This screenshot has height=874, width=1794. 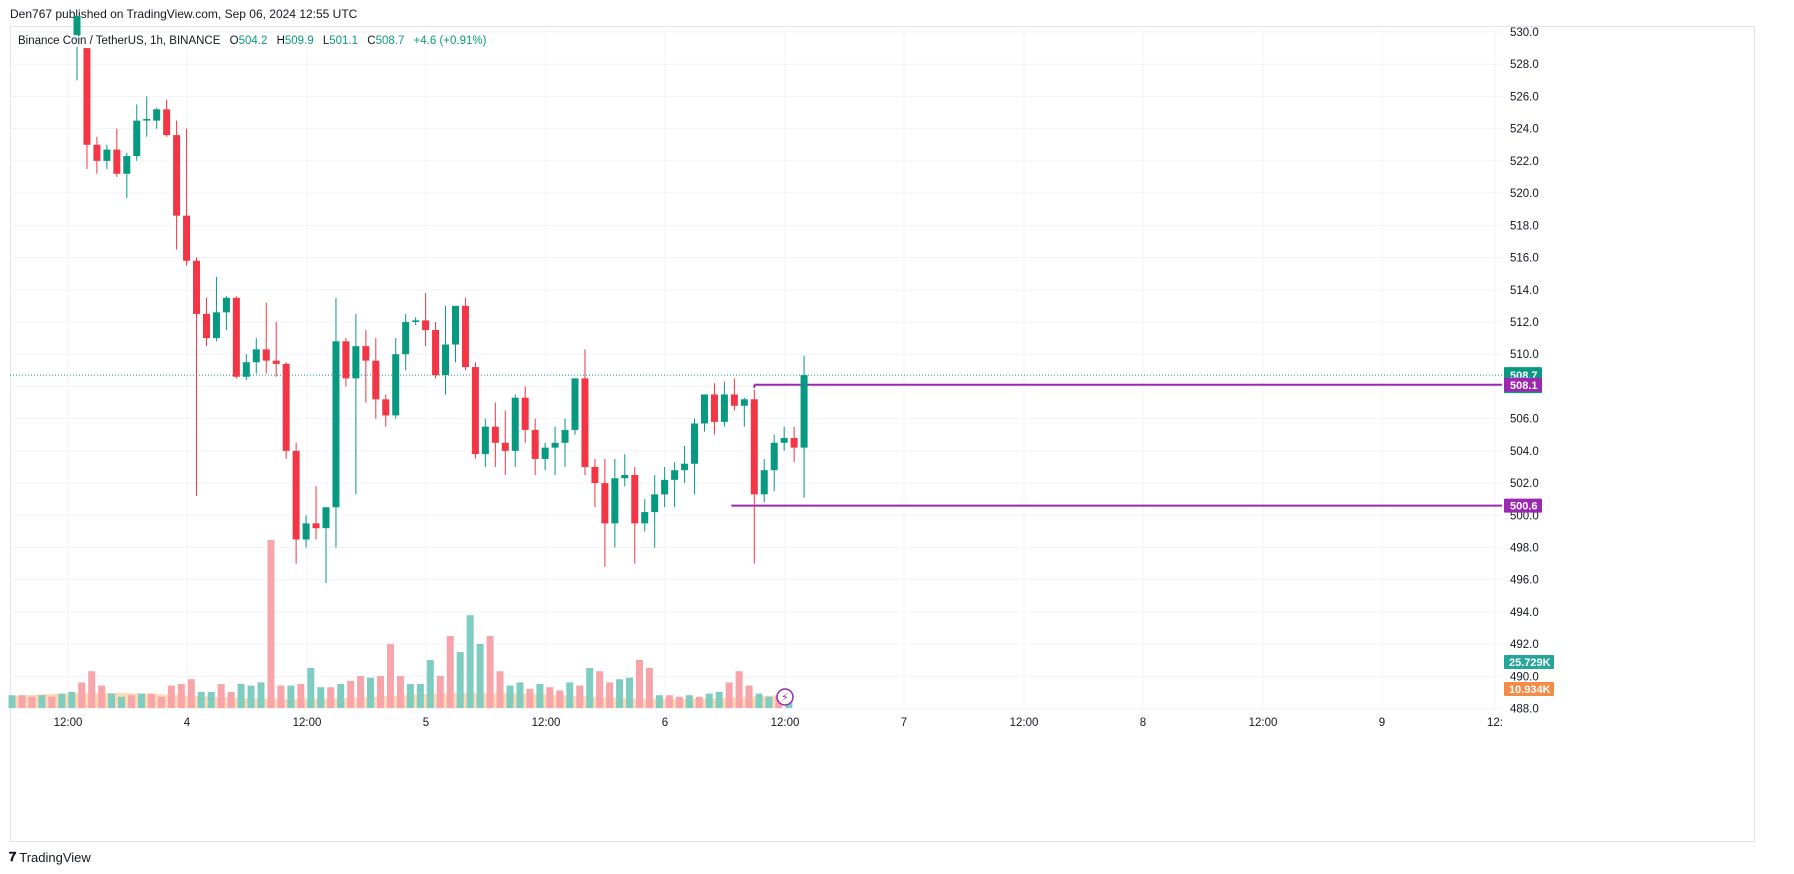 What do you see at coordinates (119, 41) in the screenshot?
I see `symbol-name: Binance Coin / TetherUS, 1h, BINANCE` at bounding box center [119, 41].